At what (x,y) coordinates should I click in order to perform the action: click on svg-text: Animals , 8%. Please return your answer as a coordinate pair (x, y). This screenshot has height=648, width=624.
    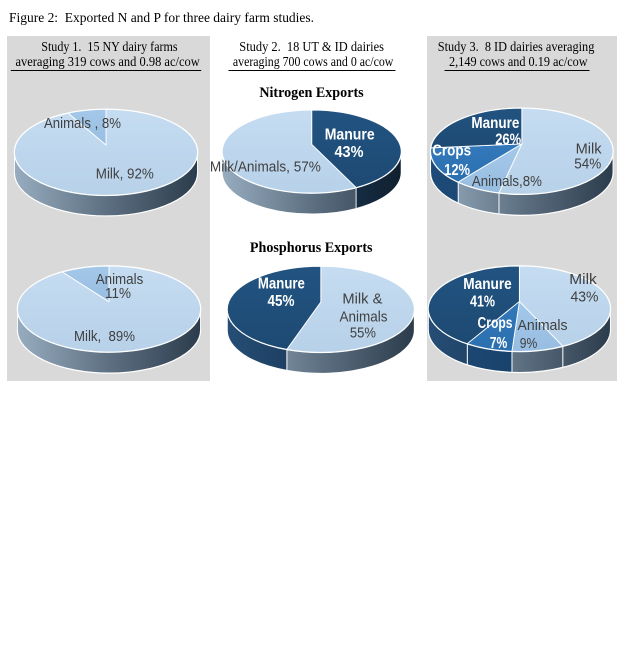
    Looking at the image, I should click on (82, 124).